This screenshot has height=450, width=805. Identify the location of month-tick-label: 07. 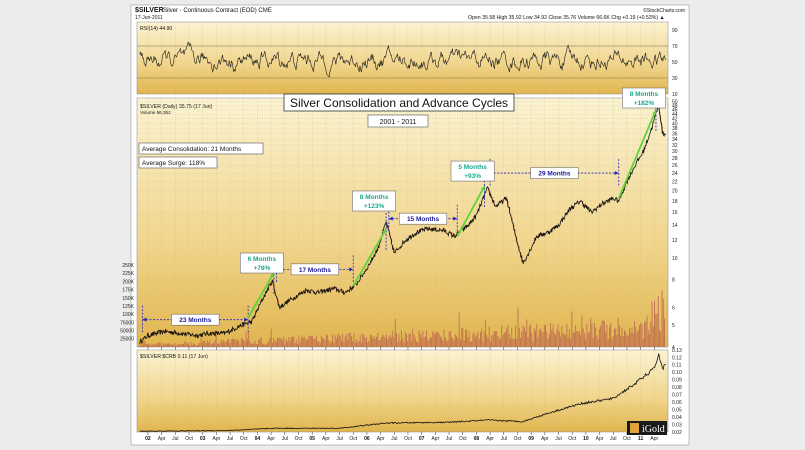
(422, 439).